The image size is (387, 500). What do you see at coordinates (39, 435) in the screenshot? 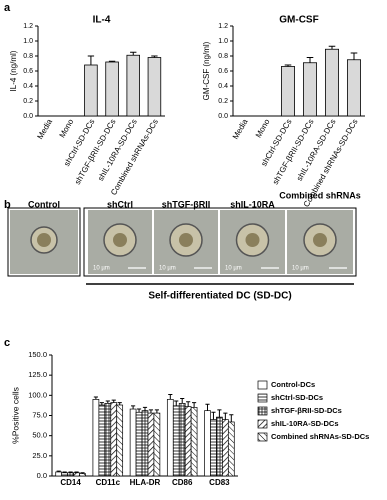
I see `y-tick-label: 50.0` at bounding box center [39, 435].